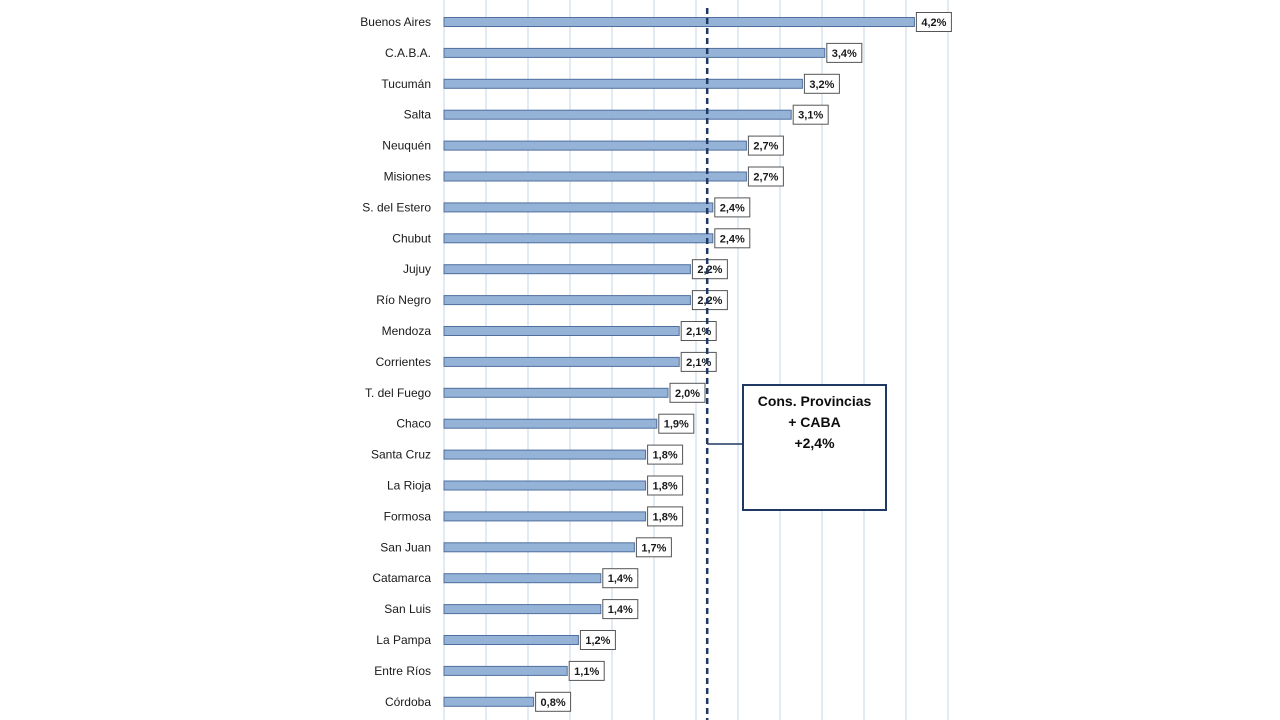 The height and width of the screenshot is (720, 1280). I want to click on category-label: San Juan, so click(405, 547).